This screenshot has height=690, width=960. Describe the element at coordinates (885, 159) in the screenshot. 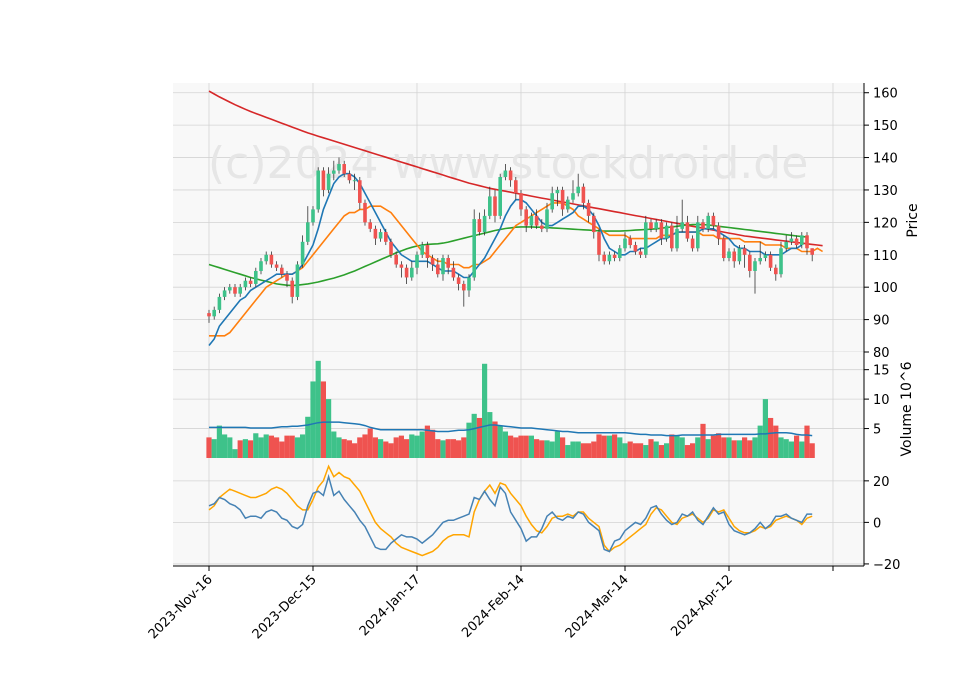

I see `y-tick-label: 140` at that location.